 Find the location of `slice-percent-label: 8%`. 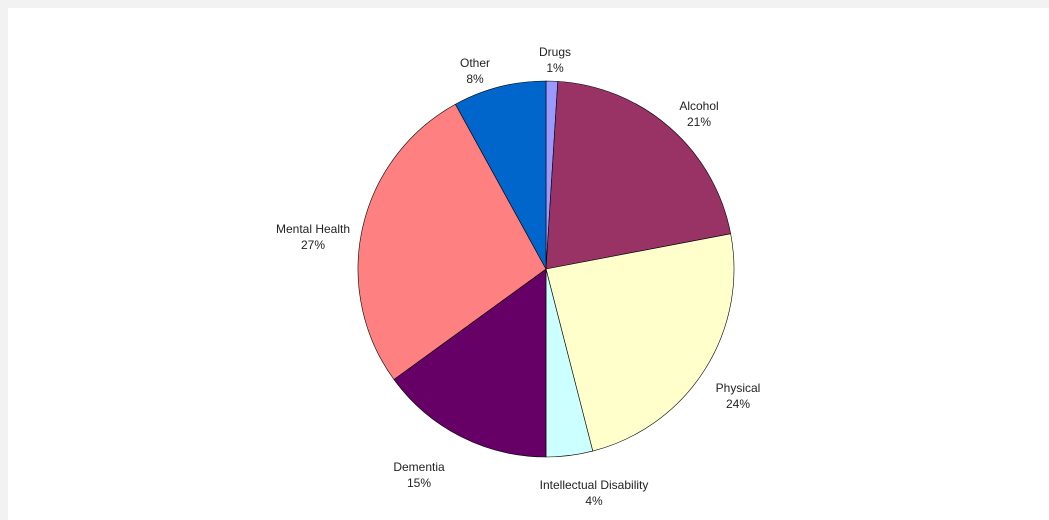

slice-percent-label: 8% is located at coordinates (475, 79).